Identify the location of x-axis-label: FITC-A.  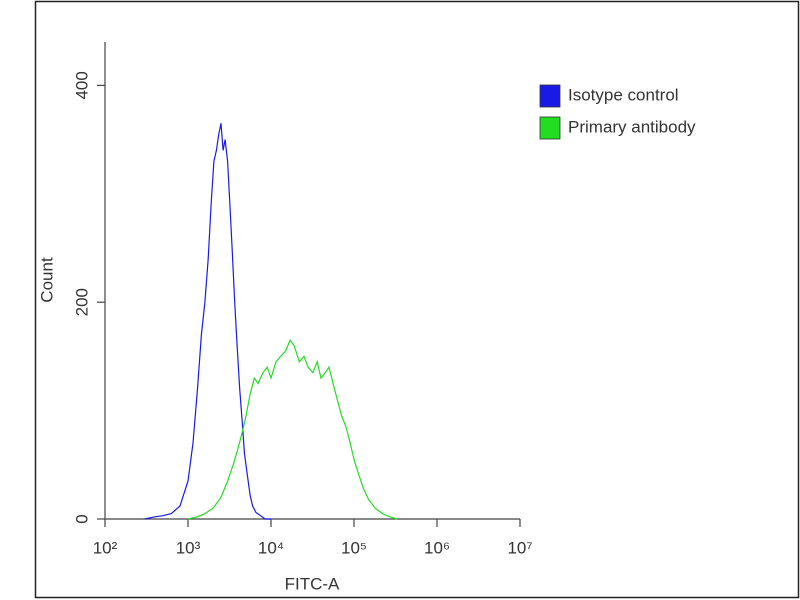
(312, 583).